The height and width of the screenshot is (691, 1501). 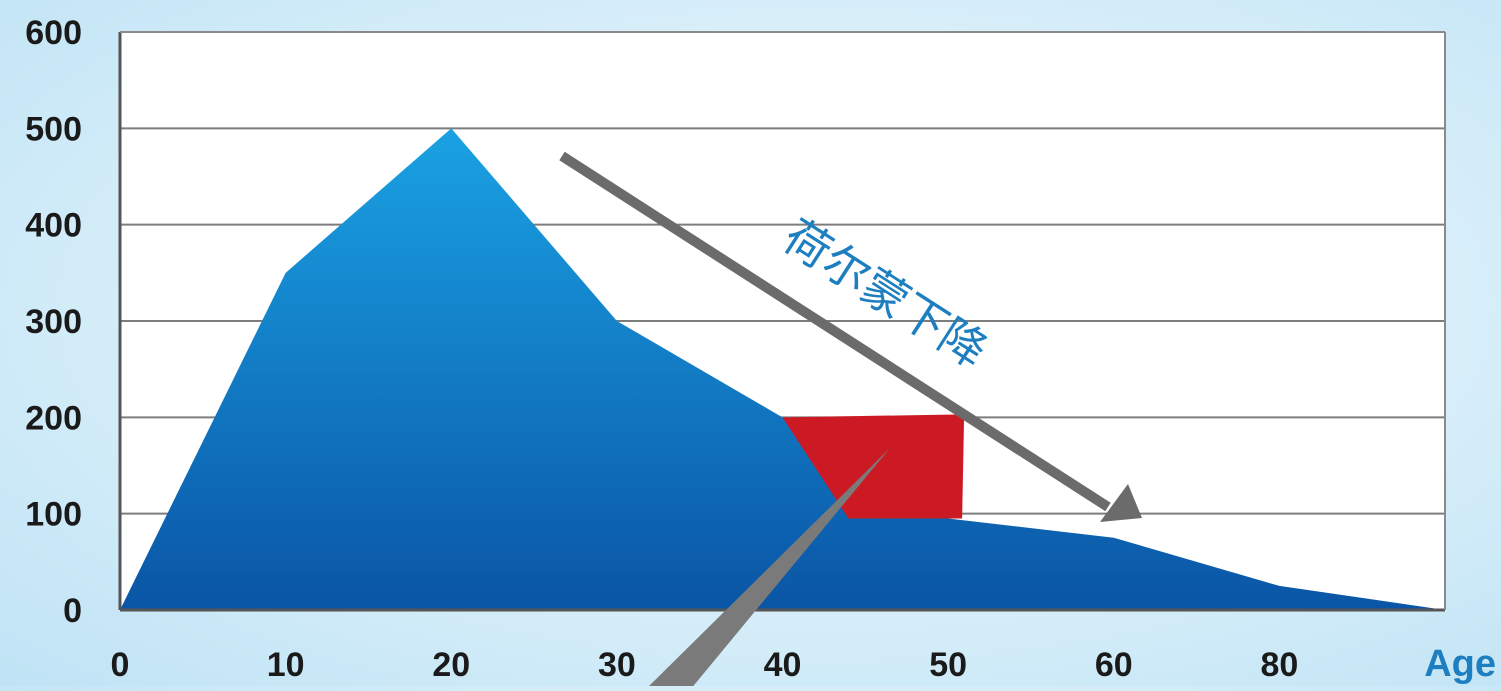 What do you see at coordinates (53, 418) in the screenshot?
I see `y-tick-label: 200` at bounding box center [53, 418].